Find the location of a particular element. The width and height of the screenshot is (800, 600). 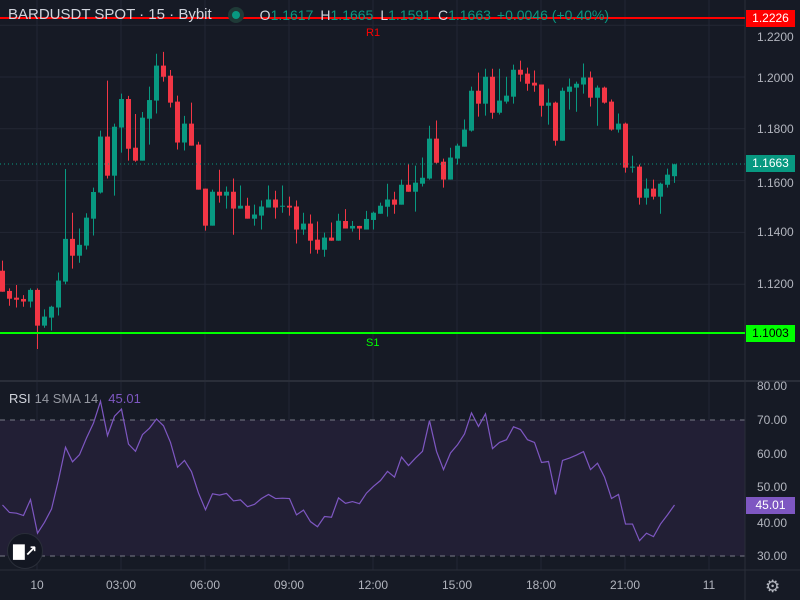

rsi-tick: 70.00 is located at coordinates (772, 420).